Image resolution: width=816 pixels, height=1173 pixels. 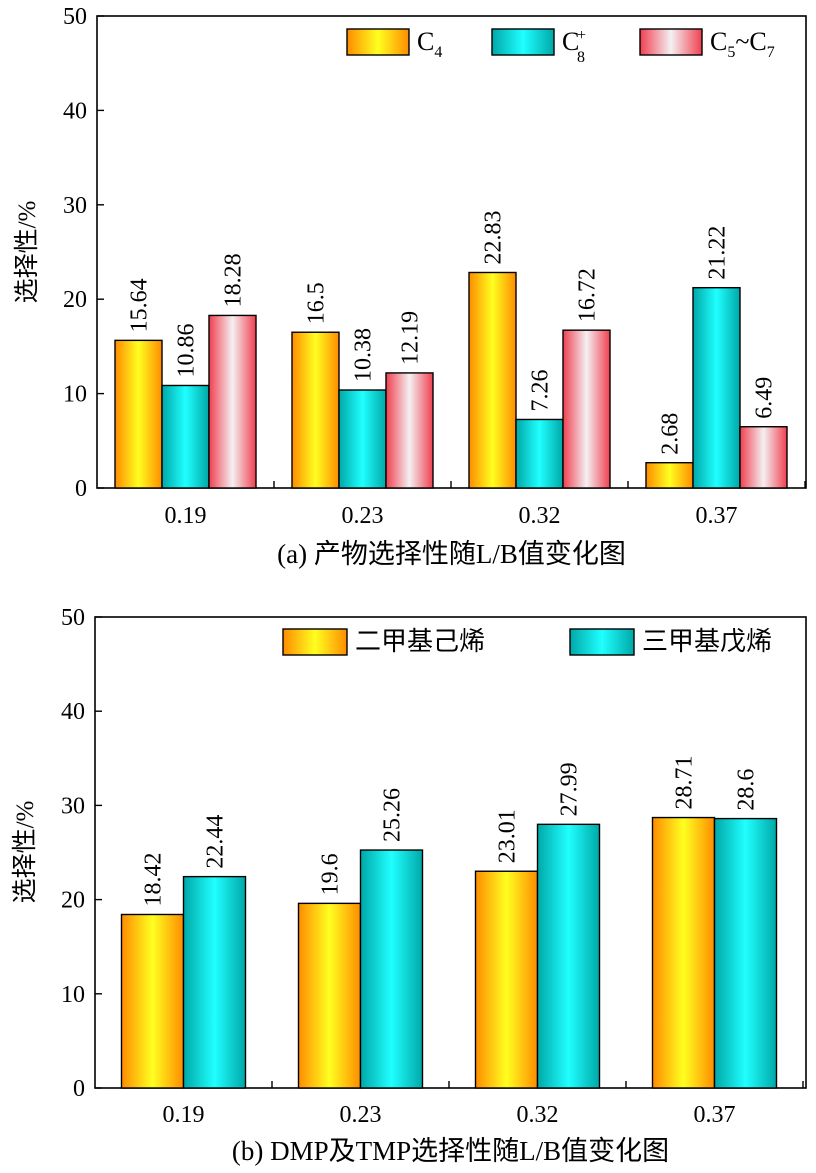 I want to click on data-label: 27.99, so click(x=570, y=789).